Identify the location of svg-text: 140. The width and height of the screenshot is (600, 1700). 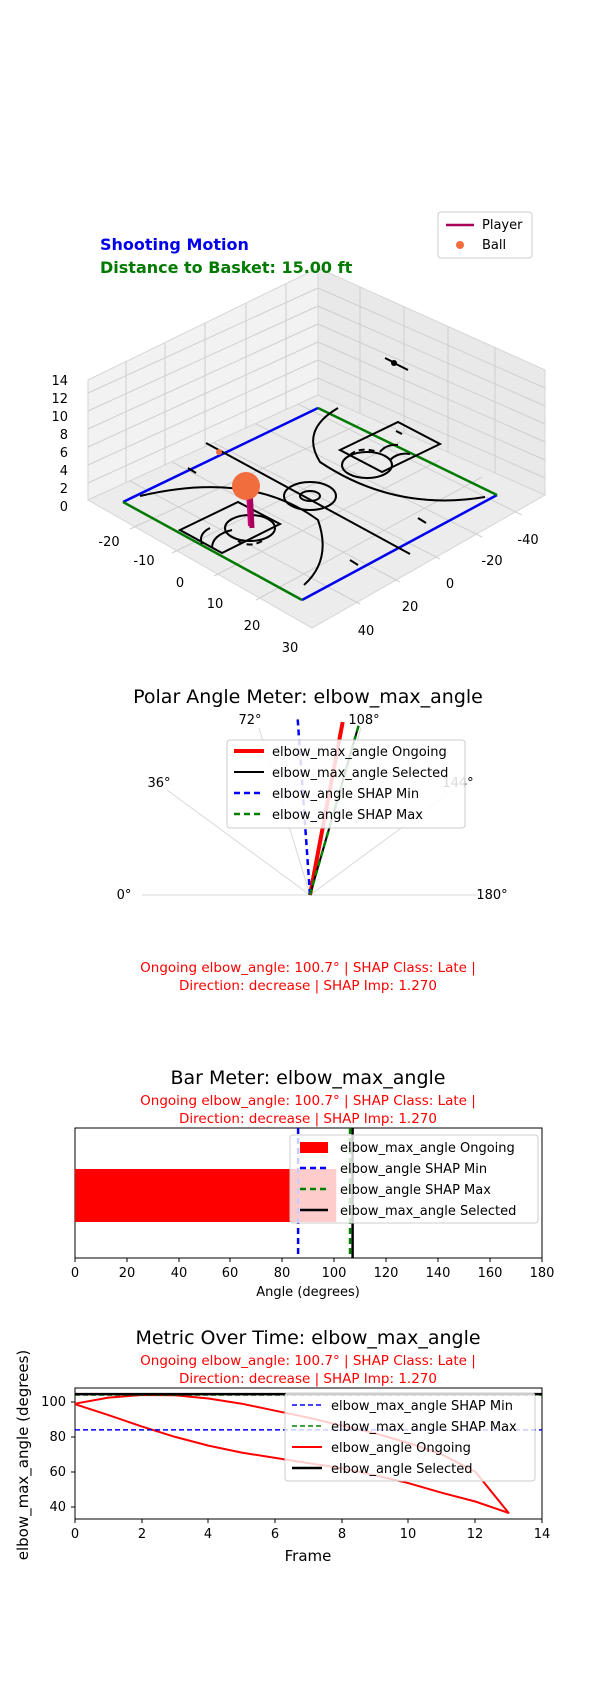
(438, 1273).